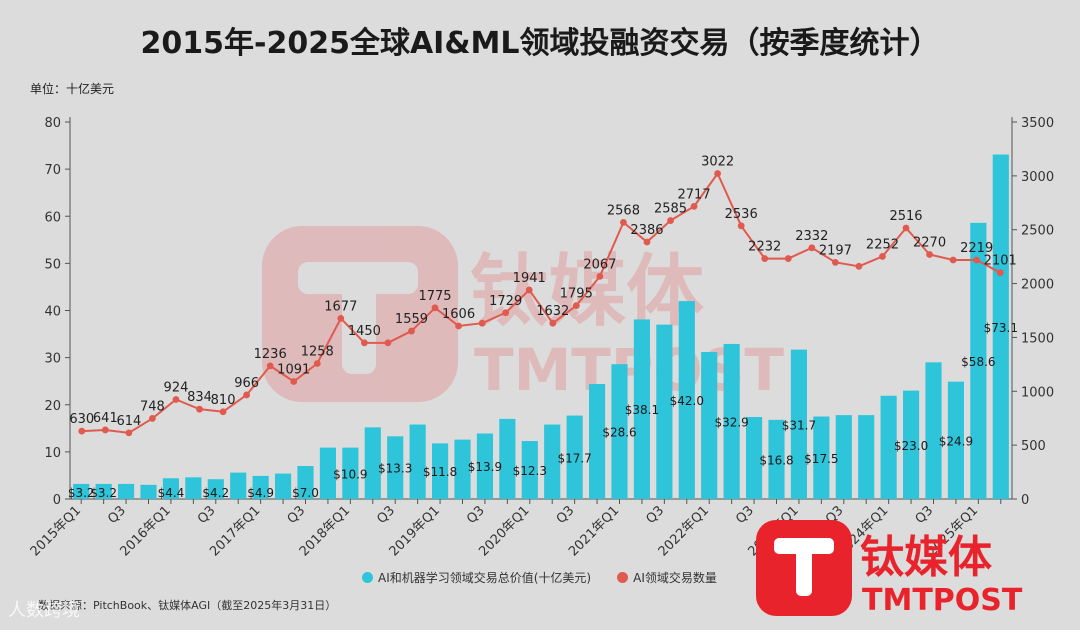 Image resolution: width=1080 pixels, height=630 pixels. I want to click on bar-data-label: $4.4, so click(171, 493).